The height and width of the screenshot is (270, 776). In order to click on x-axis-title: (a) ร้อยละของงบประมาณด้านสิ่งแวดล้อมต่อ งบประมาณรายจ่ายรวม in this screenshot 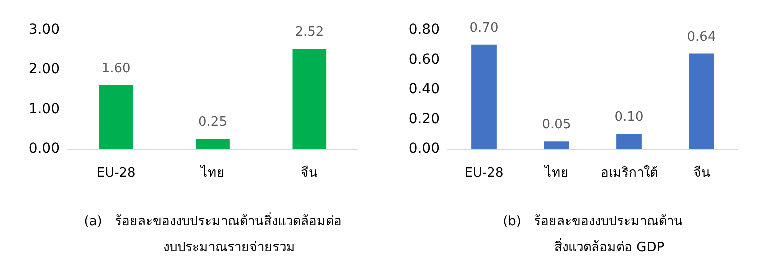, I will do `click(213, 234)`.